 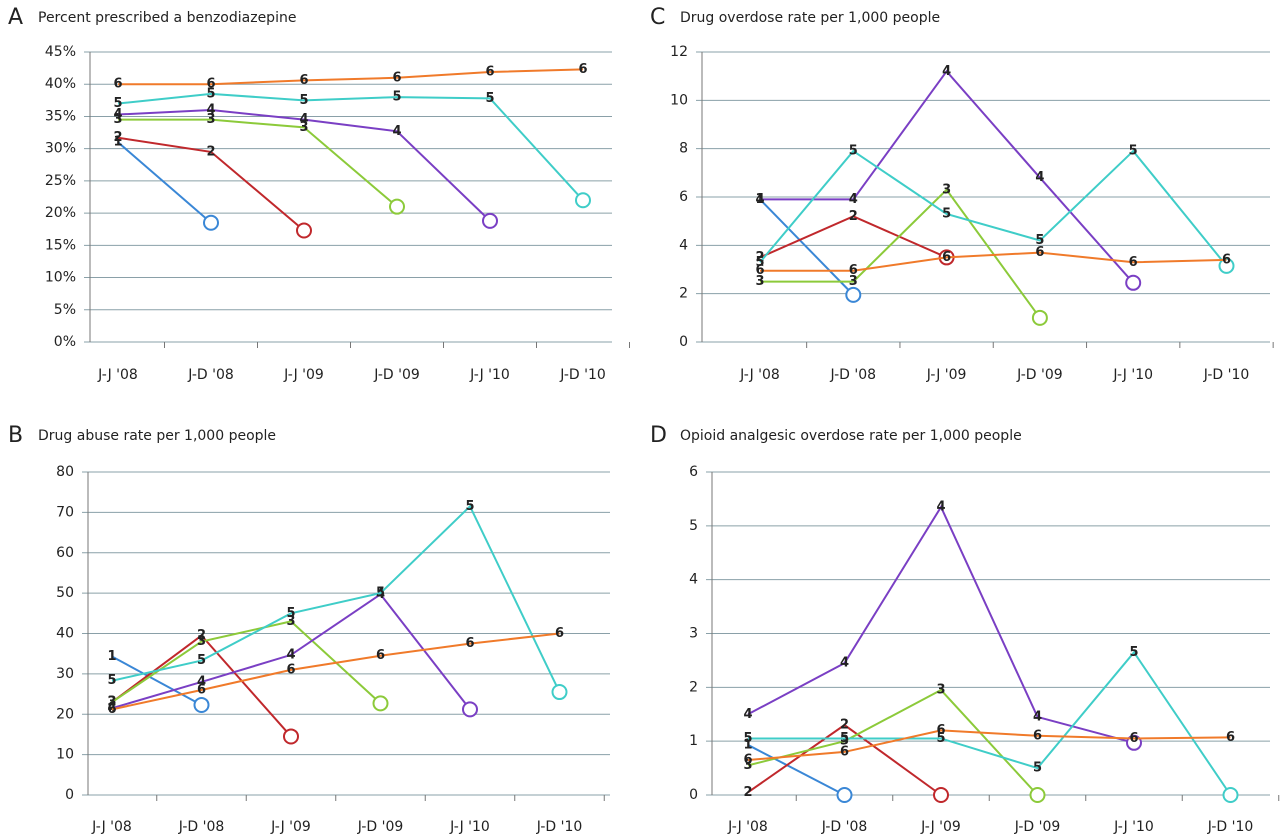 I want to click on x-tick-label: J-J '08, so click(x=759, y=375).